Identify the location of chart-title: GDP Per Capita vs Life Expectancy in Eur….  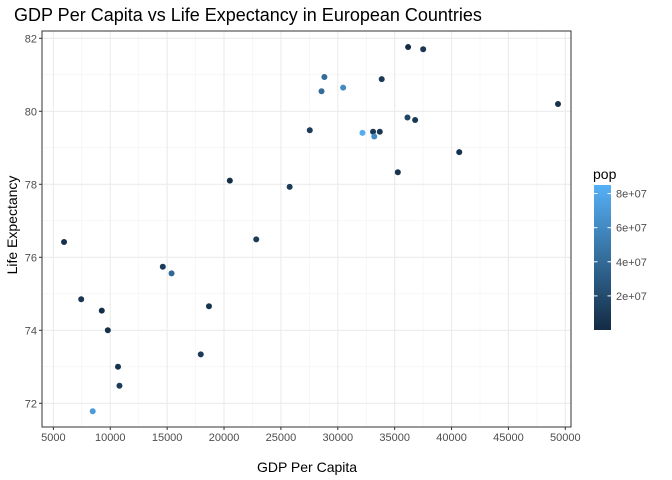
(248, 15).